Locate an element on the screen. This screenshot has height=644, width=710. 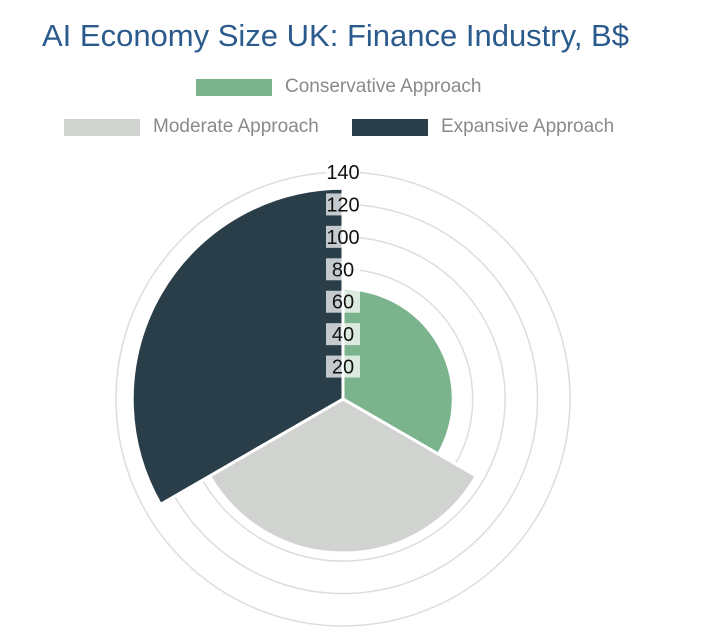
tick-label-80: 80 is located at coordinates (343, 270).